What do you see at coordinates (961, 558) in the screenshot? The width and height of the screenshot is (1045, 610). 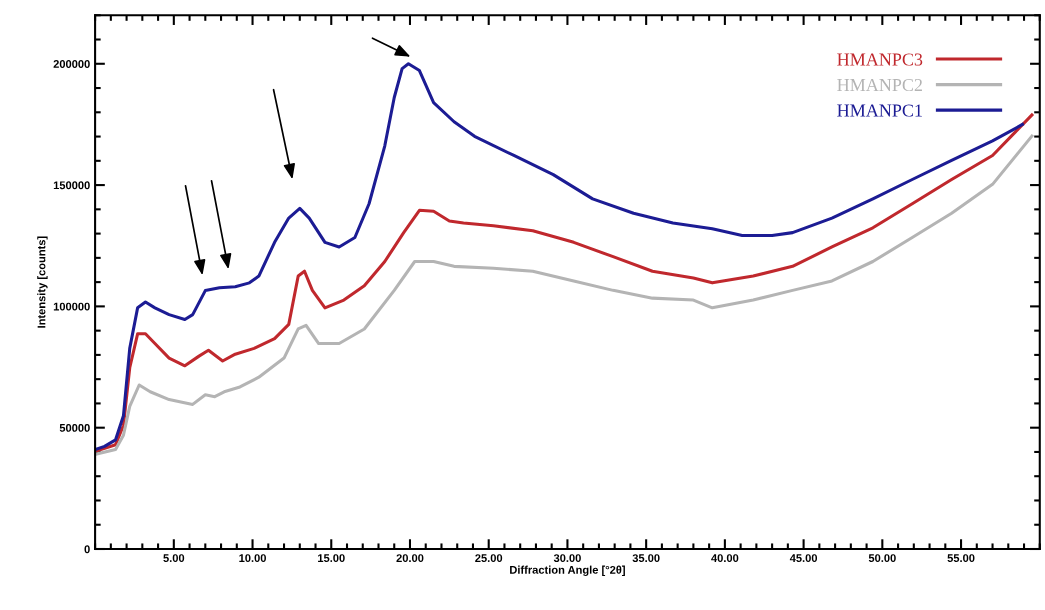 I see `x-tick-label: 55.00` at bounding box center [961, 558].